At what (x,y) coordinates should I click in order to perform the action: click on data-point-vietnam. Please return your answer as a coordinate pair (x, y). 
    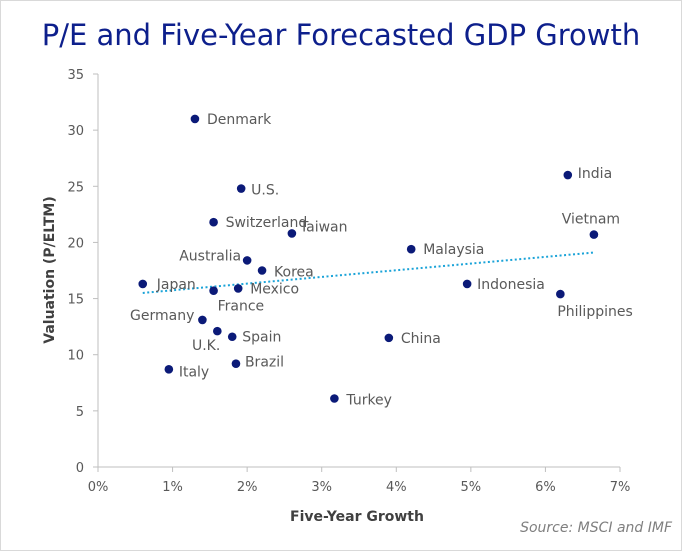
    Looking at the image, I should click on (594, 234).